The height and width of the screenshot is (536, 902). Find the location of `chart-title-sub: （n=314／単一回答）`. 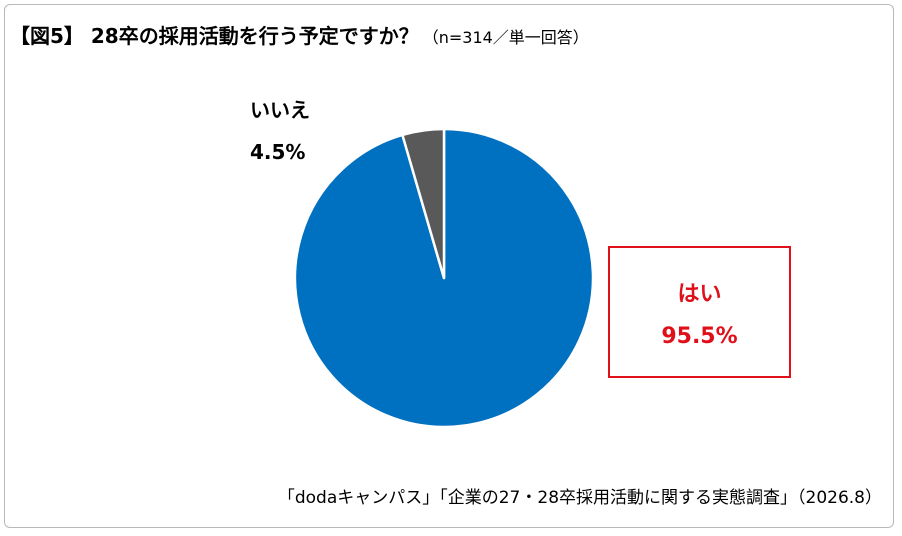

chart-title-sub: （n=314／単一回答） is located at coordinates (505, 37).